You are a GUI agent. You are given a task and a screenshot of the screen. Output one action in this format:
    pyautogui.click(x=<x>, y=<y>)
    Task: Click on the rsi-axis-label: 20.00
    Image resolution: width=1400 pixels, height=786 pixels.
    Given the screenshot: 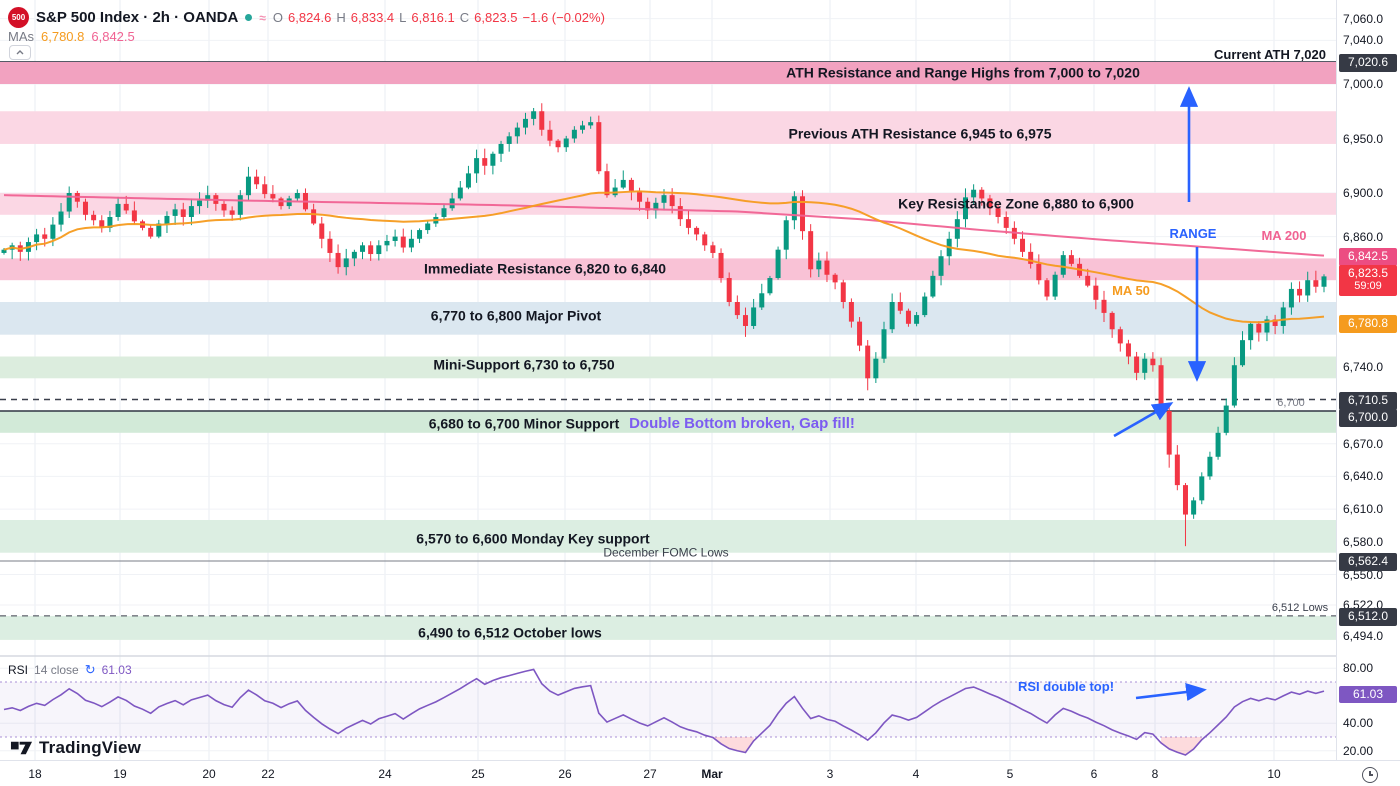 What is the action you would take?
    pyautogui.click(x=1358, y=750)
    